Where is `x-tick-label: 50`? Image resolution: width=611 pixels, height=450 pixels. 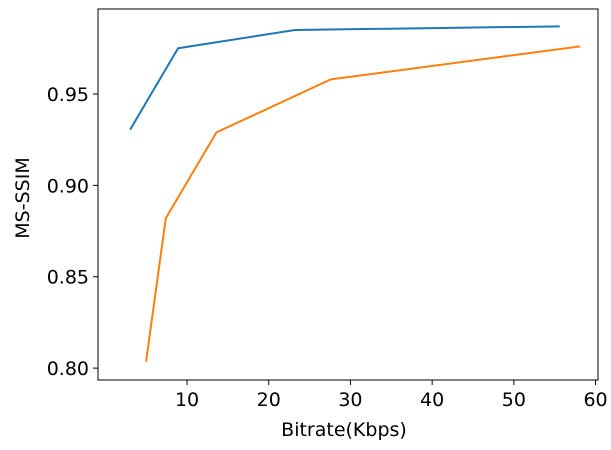
x-tick-label: 50 is located at coordinates (514, 400).